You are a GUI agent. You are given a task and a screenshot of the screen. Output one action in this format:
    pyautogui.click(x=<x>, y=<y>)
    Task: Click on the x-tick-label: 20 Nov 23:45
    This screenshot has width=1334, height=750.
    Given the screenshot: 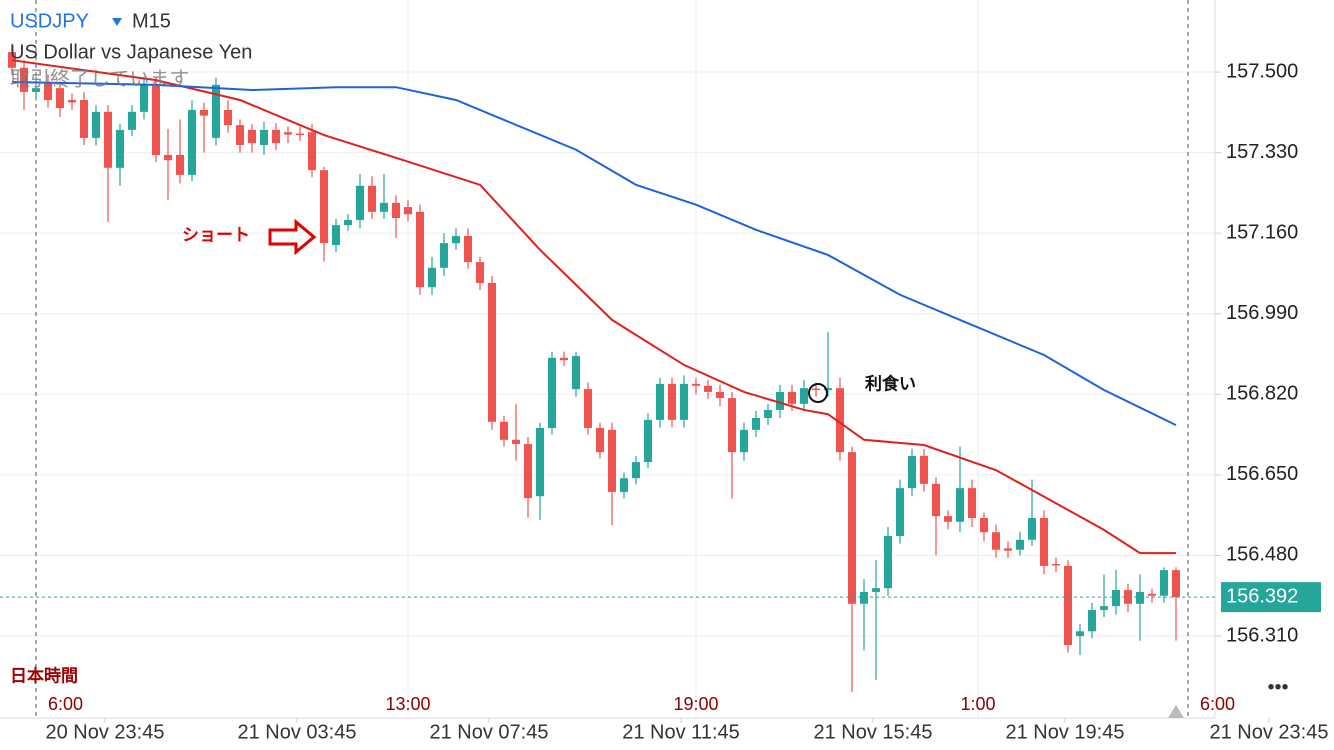 What is the action you would take?
    pyautogui.click(x=105, y=732)
    